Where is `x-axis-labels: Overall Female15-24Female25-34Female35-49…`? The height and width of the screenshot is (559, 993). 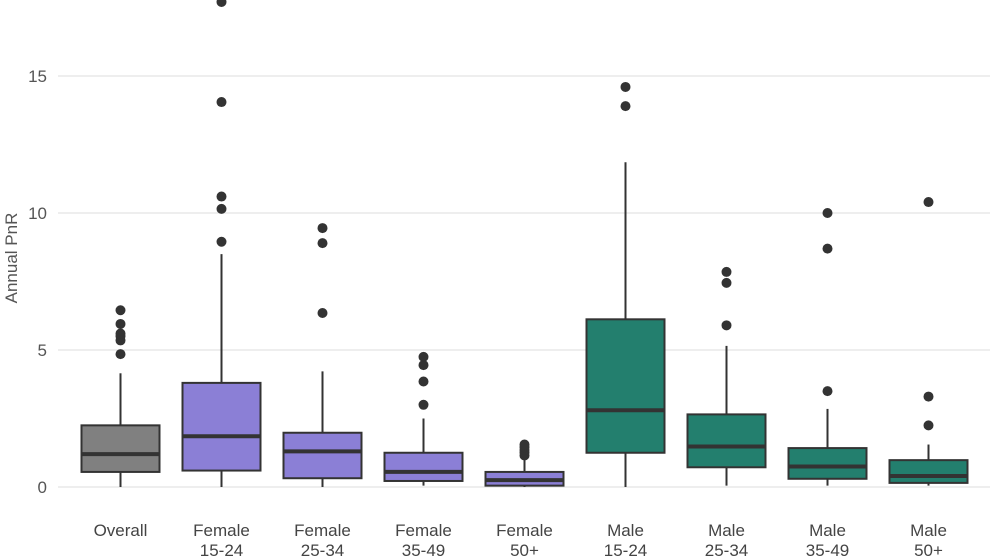 x-axis-labels: Overall Female15-24Female25-34Female35-49… is located at coordinates (520, 540).